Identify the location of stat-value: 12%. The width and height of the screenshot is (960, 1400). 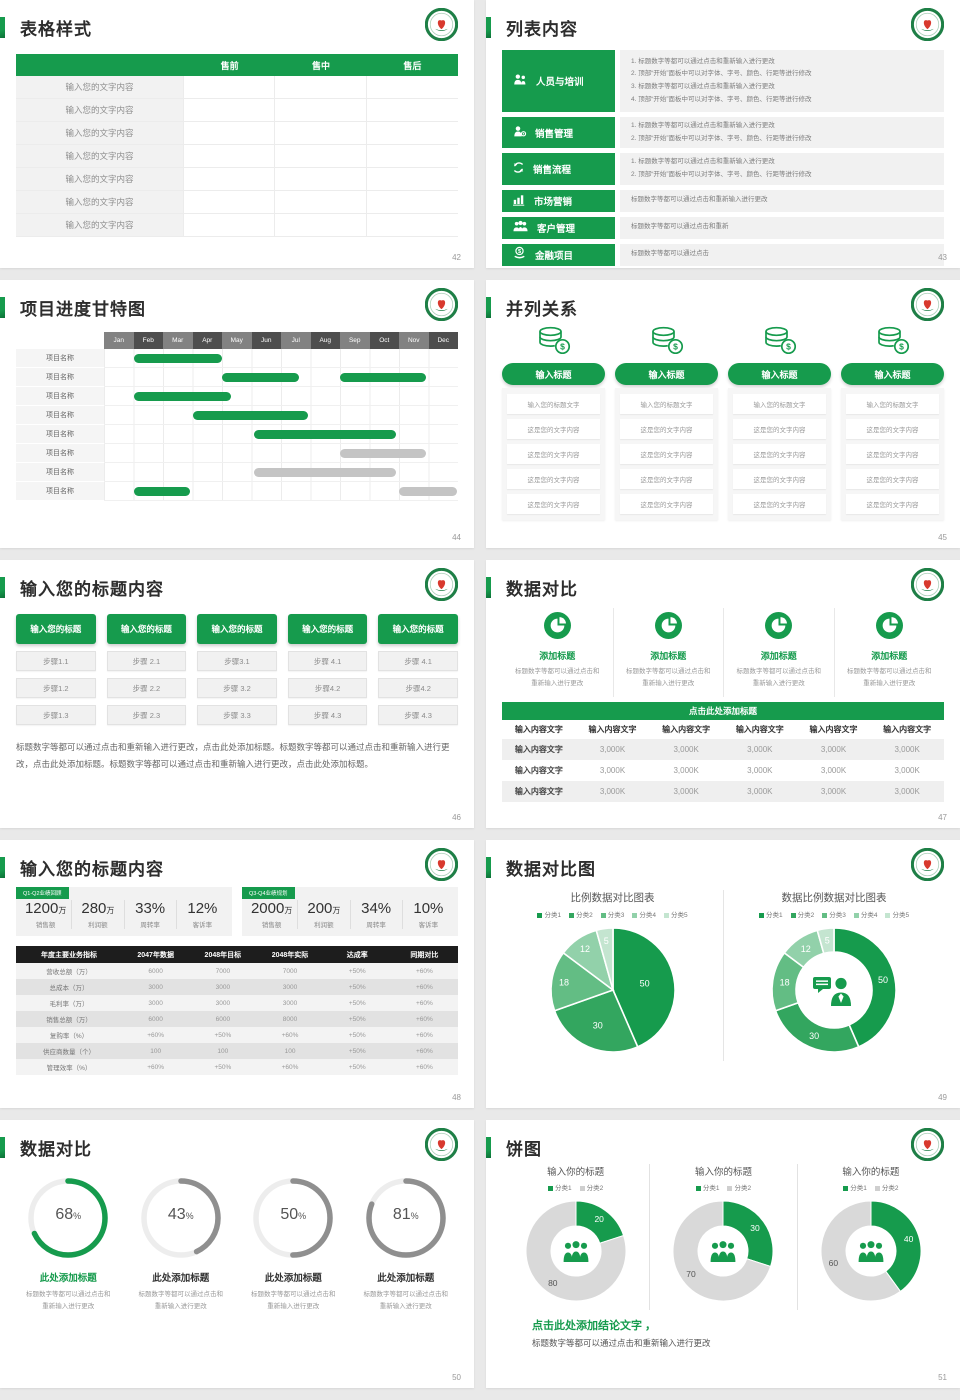
(202, 908).